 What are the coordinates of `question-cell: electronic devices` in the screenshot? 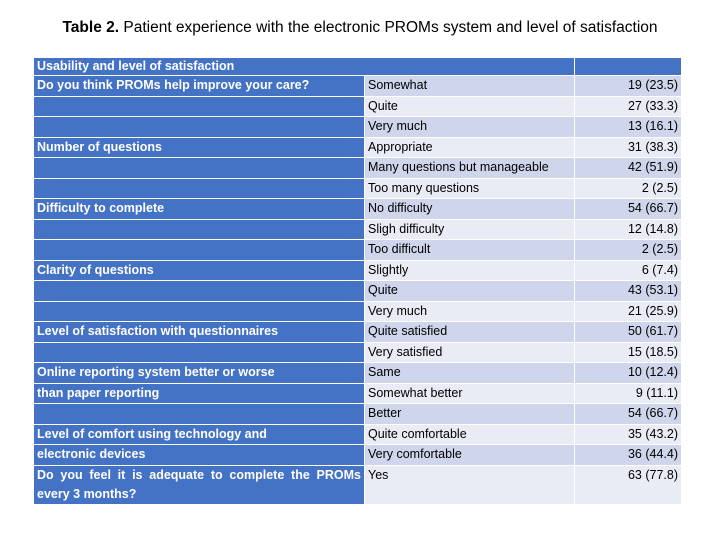 It's located at (199, 455).